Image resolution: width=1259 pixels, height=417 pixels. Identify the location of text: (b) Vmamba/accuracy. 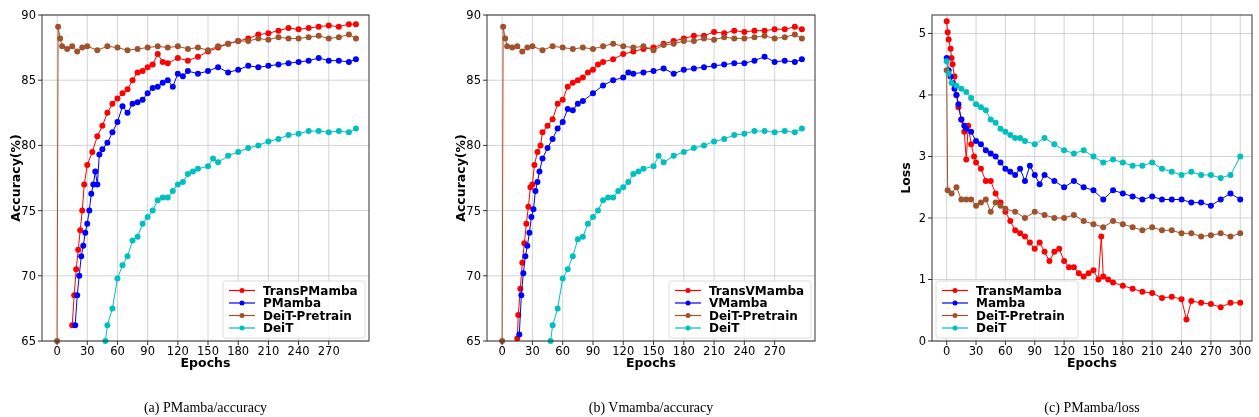
(651, 408).